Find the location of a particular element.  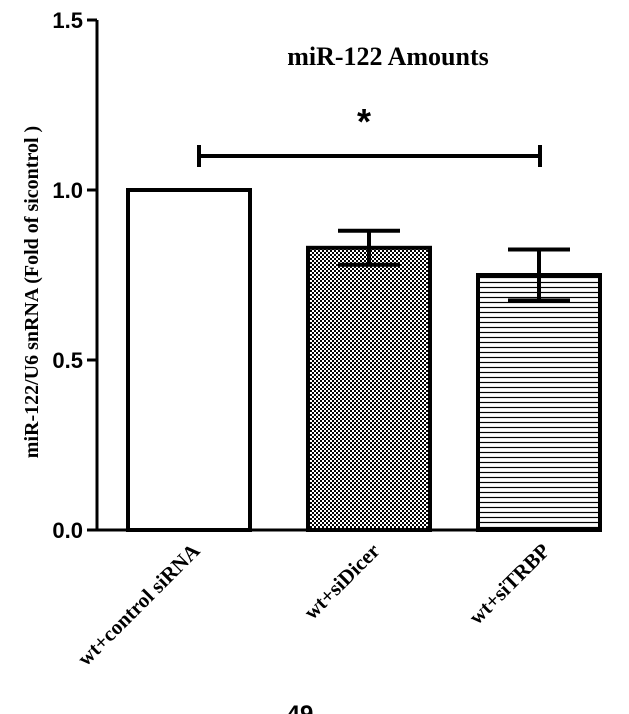

y-axis-label: miR-122/U6 snRNA (Fold of sicontrol ) is located at coordinates (32, 292).